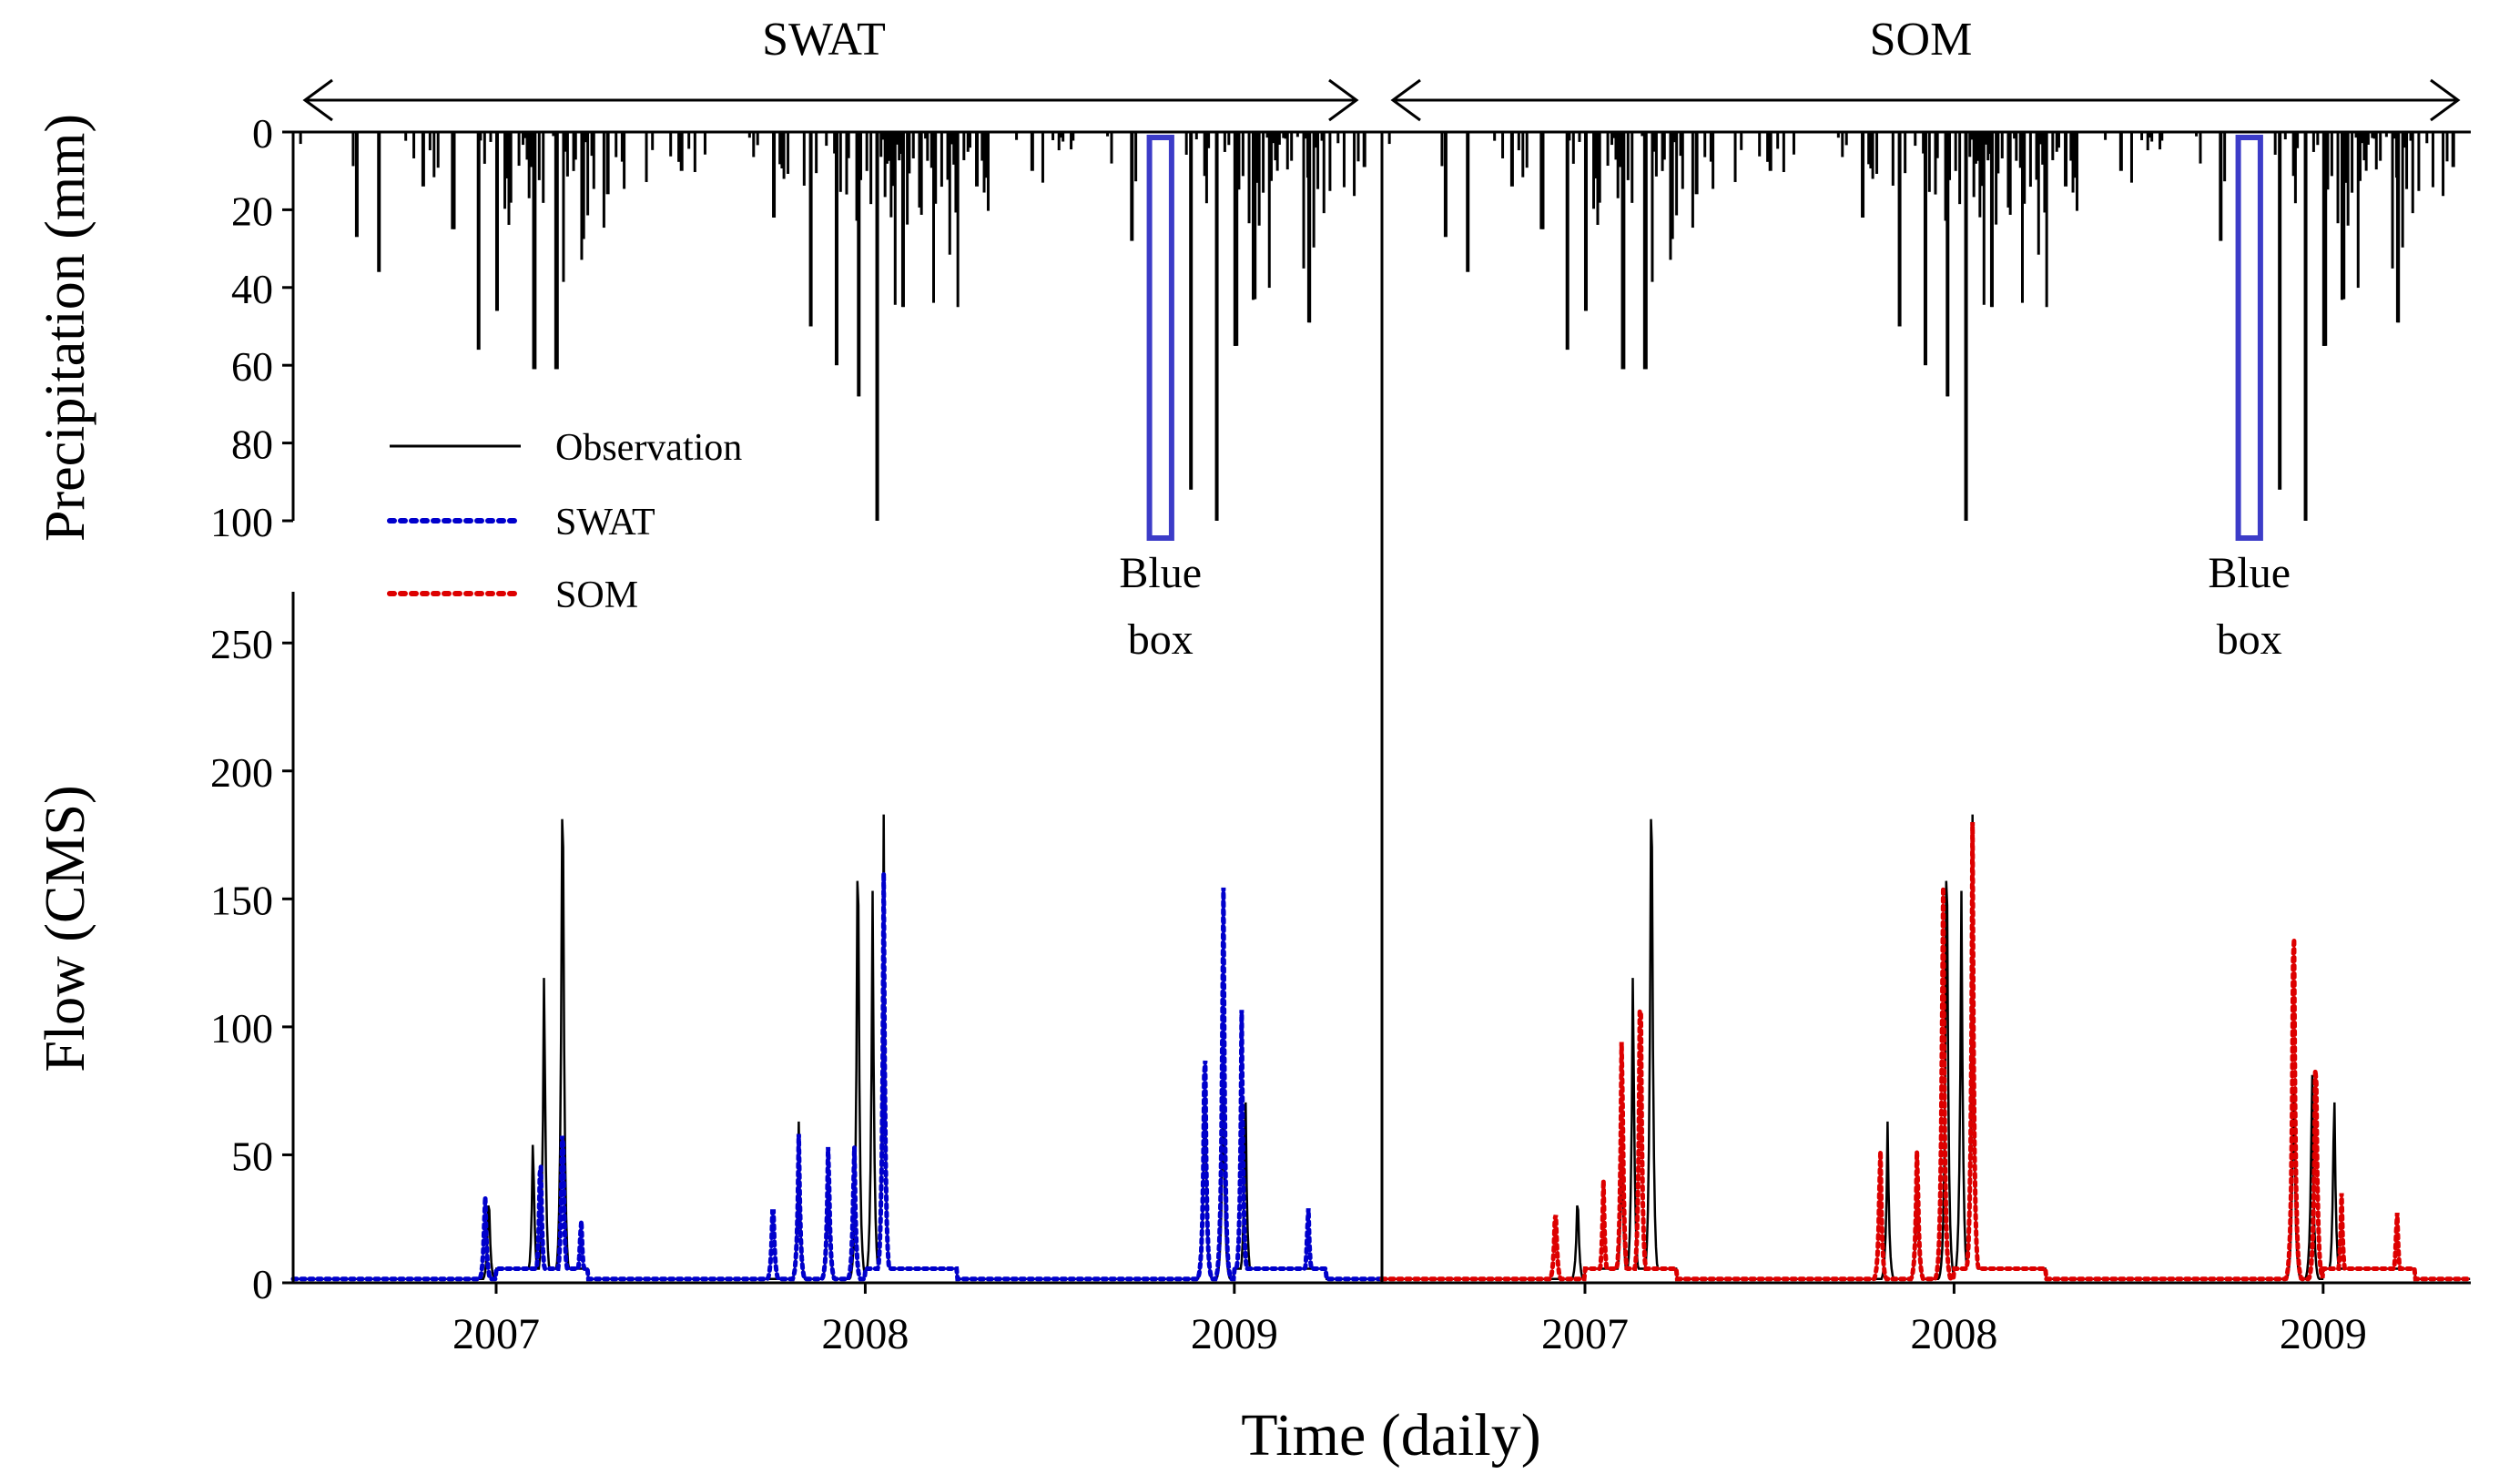 The width and height of the screenshot is (2499, 1484). I want to click on flow-tick-label: 100, so click(241, 1028).